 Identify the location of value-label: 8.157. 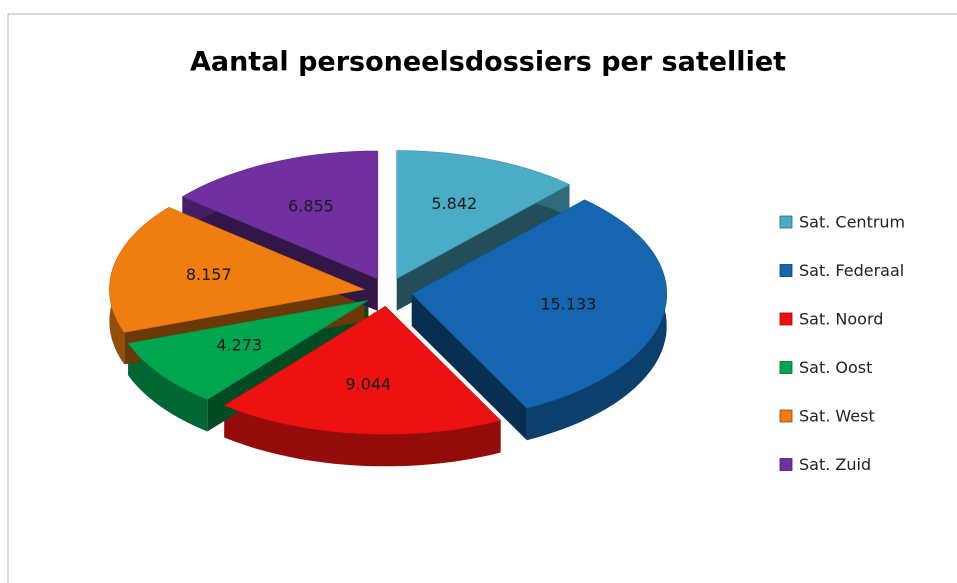
(209, 274).